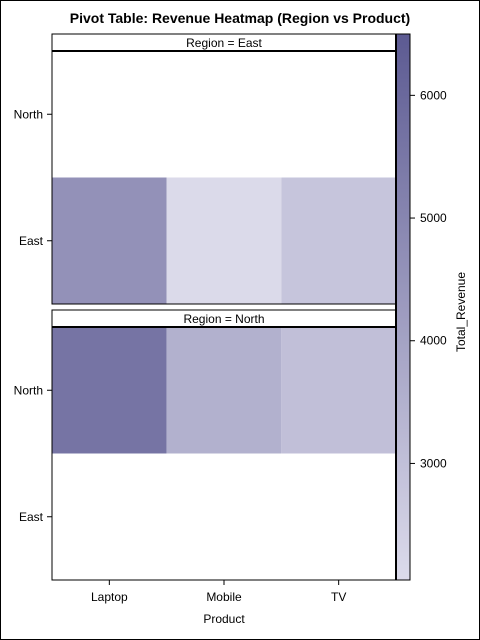 This screenshot has height=640, width=480. Describe the element at coordinates (433, 218) in the screenshot. I see `colorbar-tick-label-5000: 5000` at that location.